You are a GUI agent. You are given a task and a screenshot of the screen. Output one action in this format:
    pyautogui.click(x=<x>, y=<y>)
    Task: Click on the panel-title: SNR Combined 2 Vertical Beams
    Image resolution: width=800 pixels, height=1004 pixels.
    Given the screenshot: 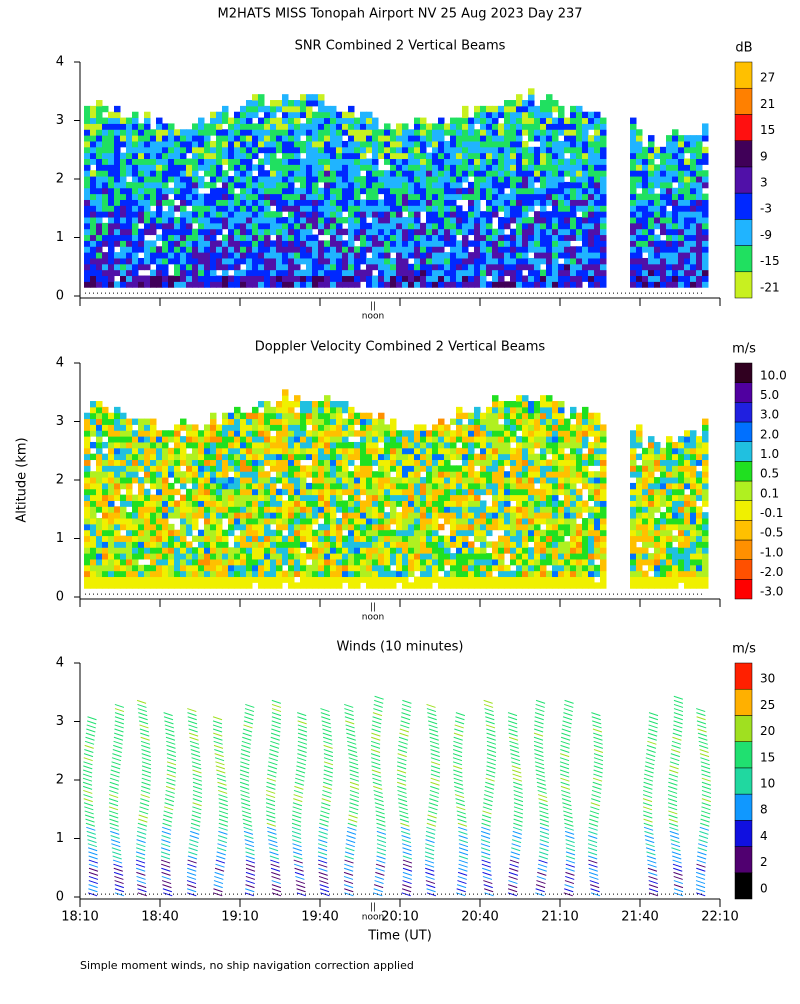 What is the action you would take?
    pyautogui.click(x=400, y=46)
    